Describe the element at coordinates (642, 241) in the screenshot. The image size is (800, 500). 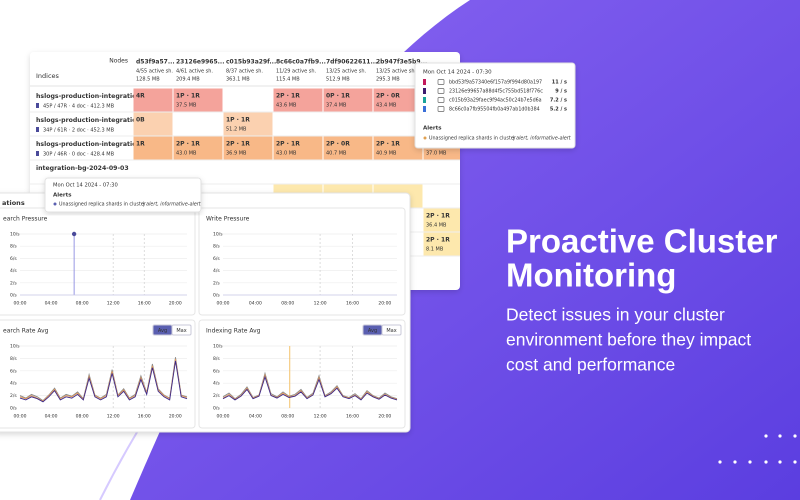
I see `hero-title: Proactive Cluster` at that location.